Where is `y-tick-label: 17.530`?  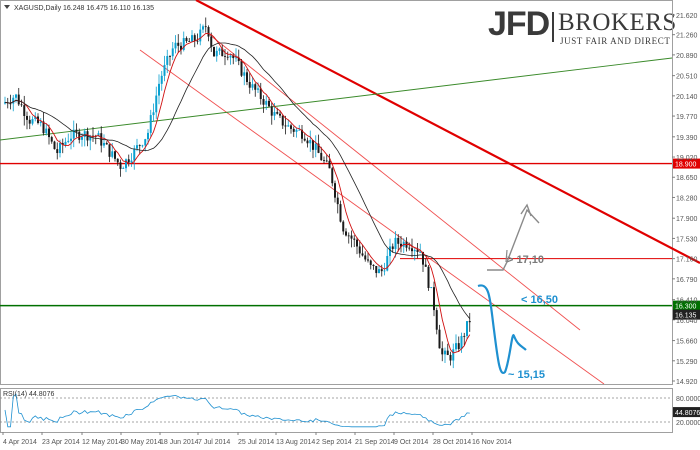 y-tick-label: 17.530 is located at coordinates (687, 239).